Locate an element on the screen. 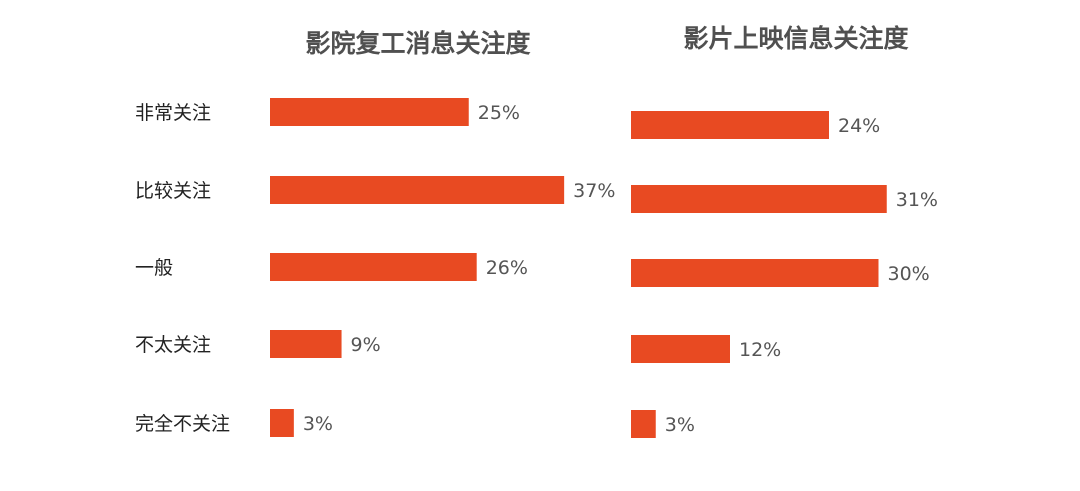  category-label: 一般 is located at coordinates (154, 268).